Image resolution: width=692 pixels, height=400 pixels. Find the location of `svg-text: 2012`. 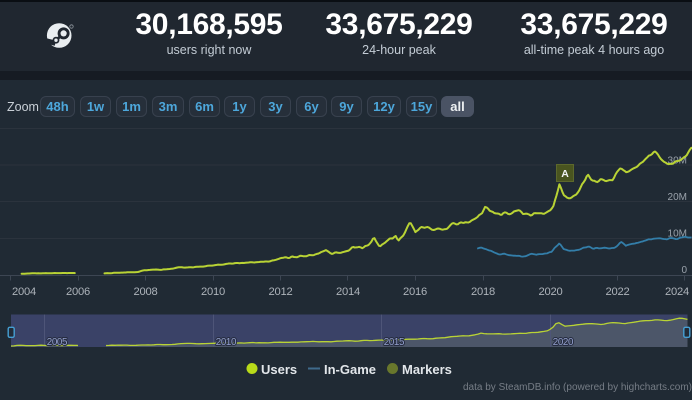

svg-text: 2012 is located at coordinates (280, 292).